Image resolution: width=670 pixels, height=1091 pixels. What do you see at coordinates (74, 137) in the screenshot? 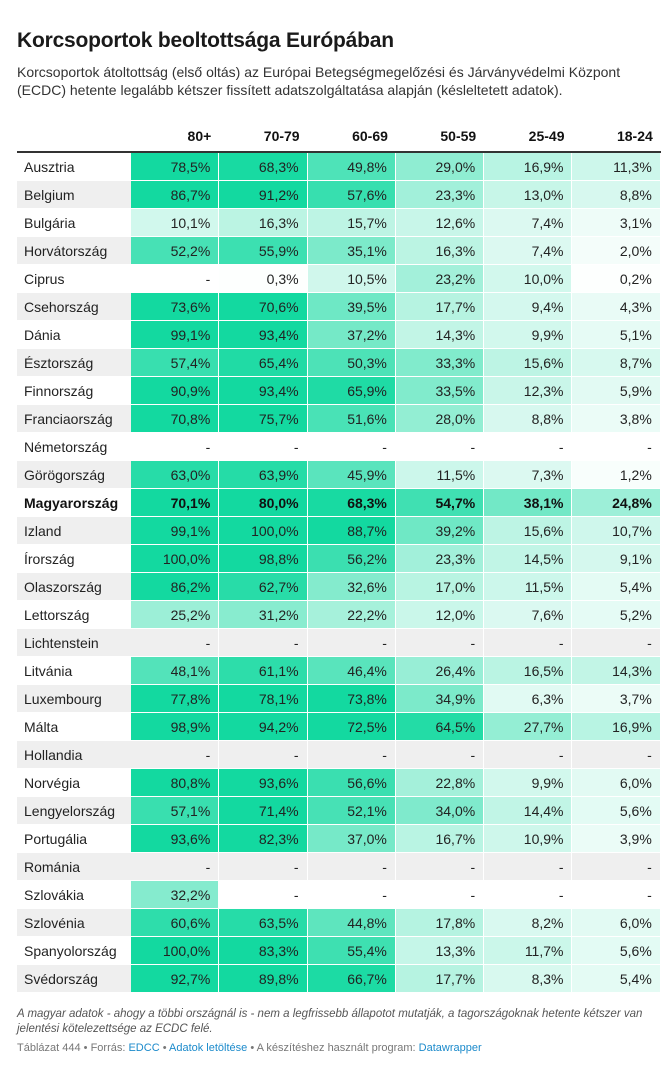
I see `column-header-country` at bounding box center [74, 137].